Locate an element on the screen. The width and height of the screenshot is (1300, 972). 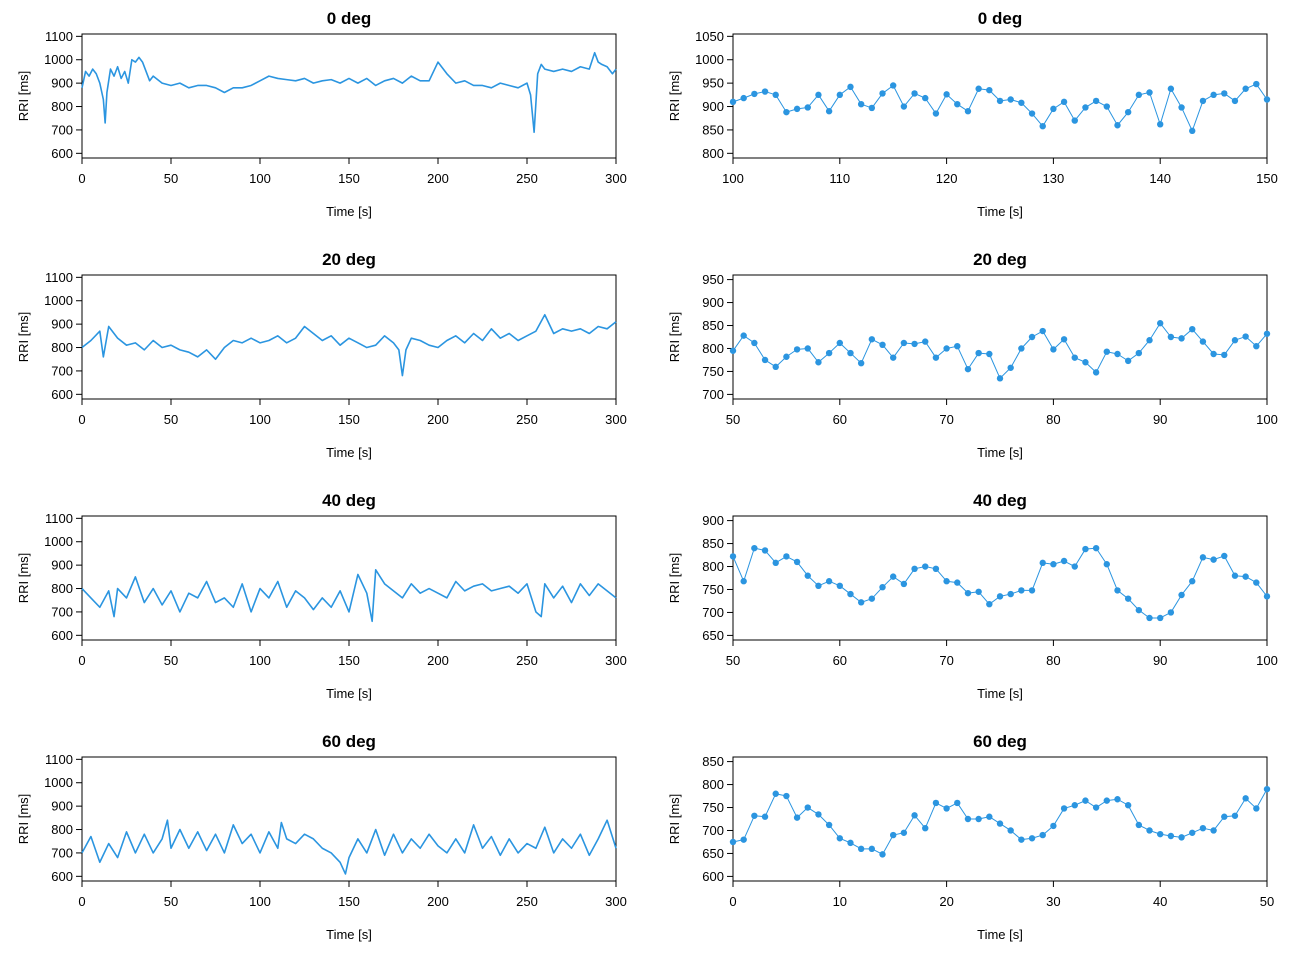
chart-title: 20 deg is located at coordinates (349, 259).